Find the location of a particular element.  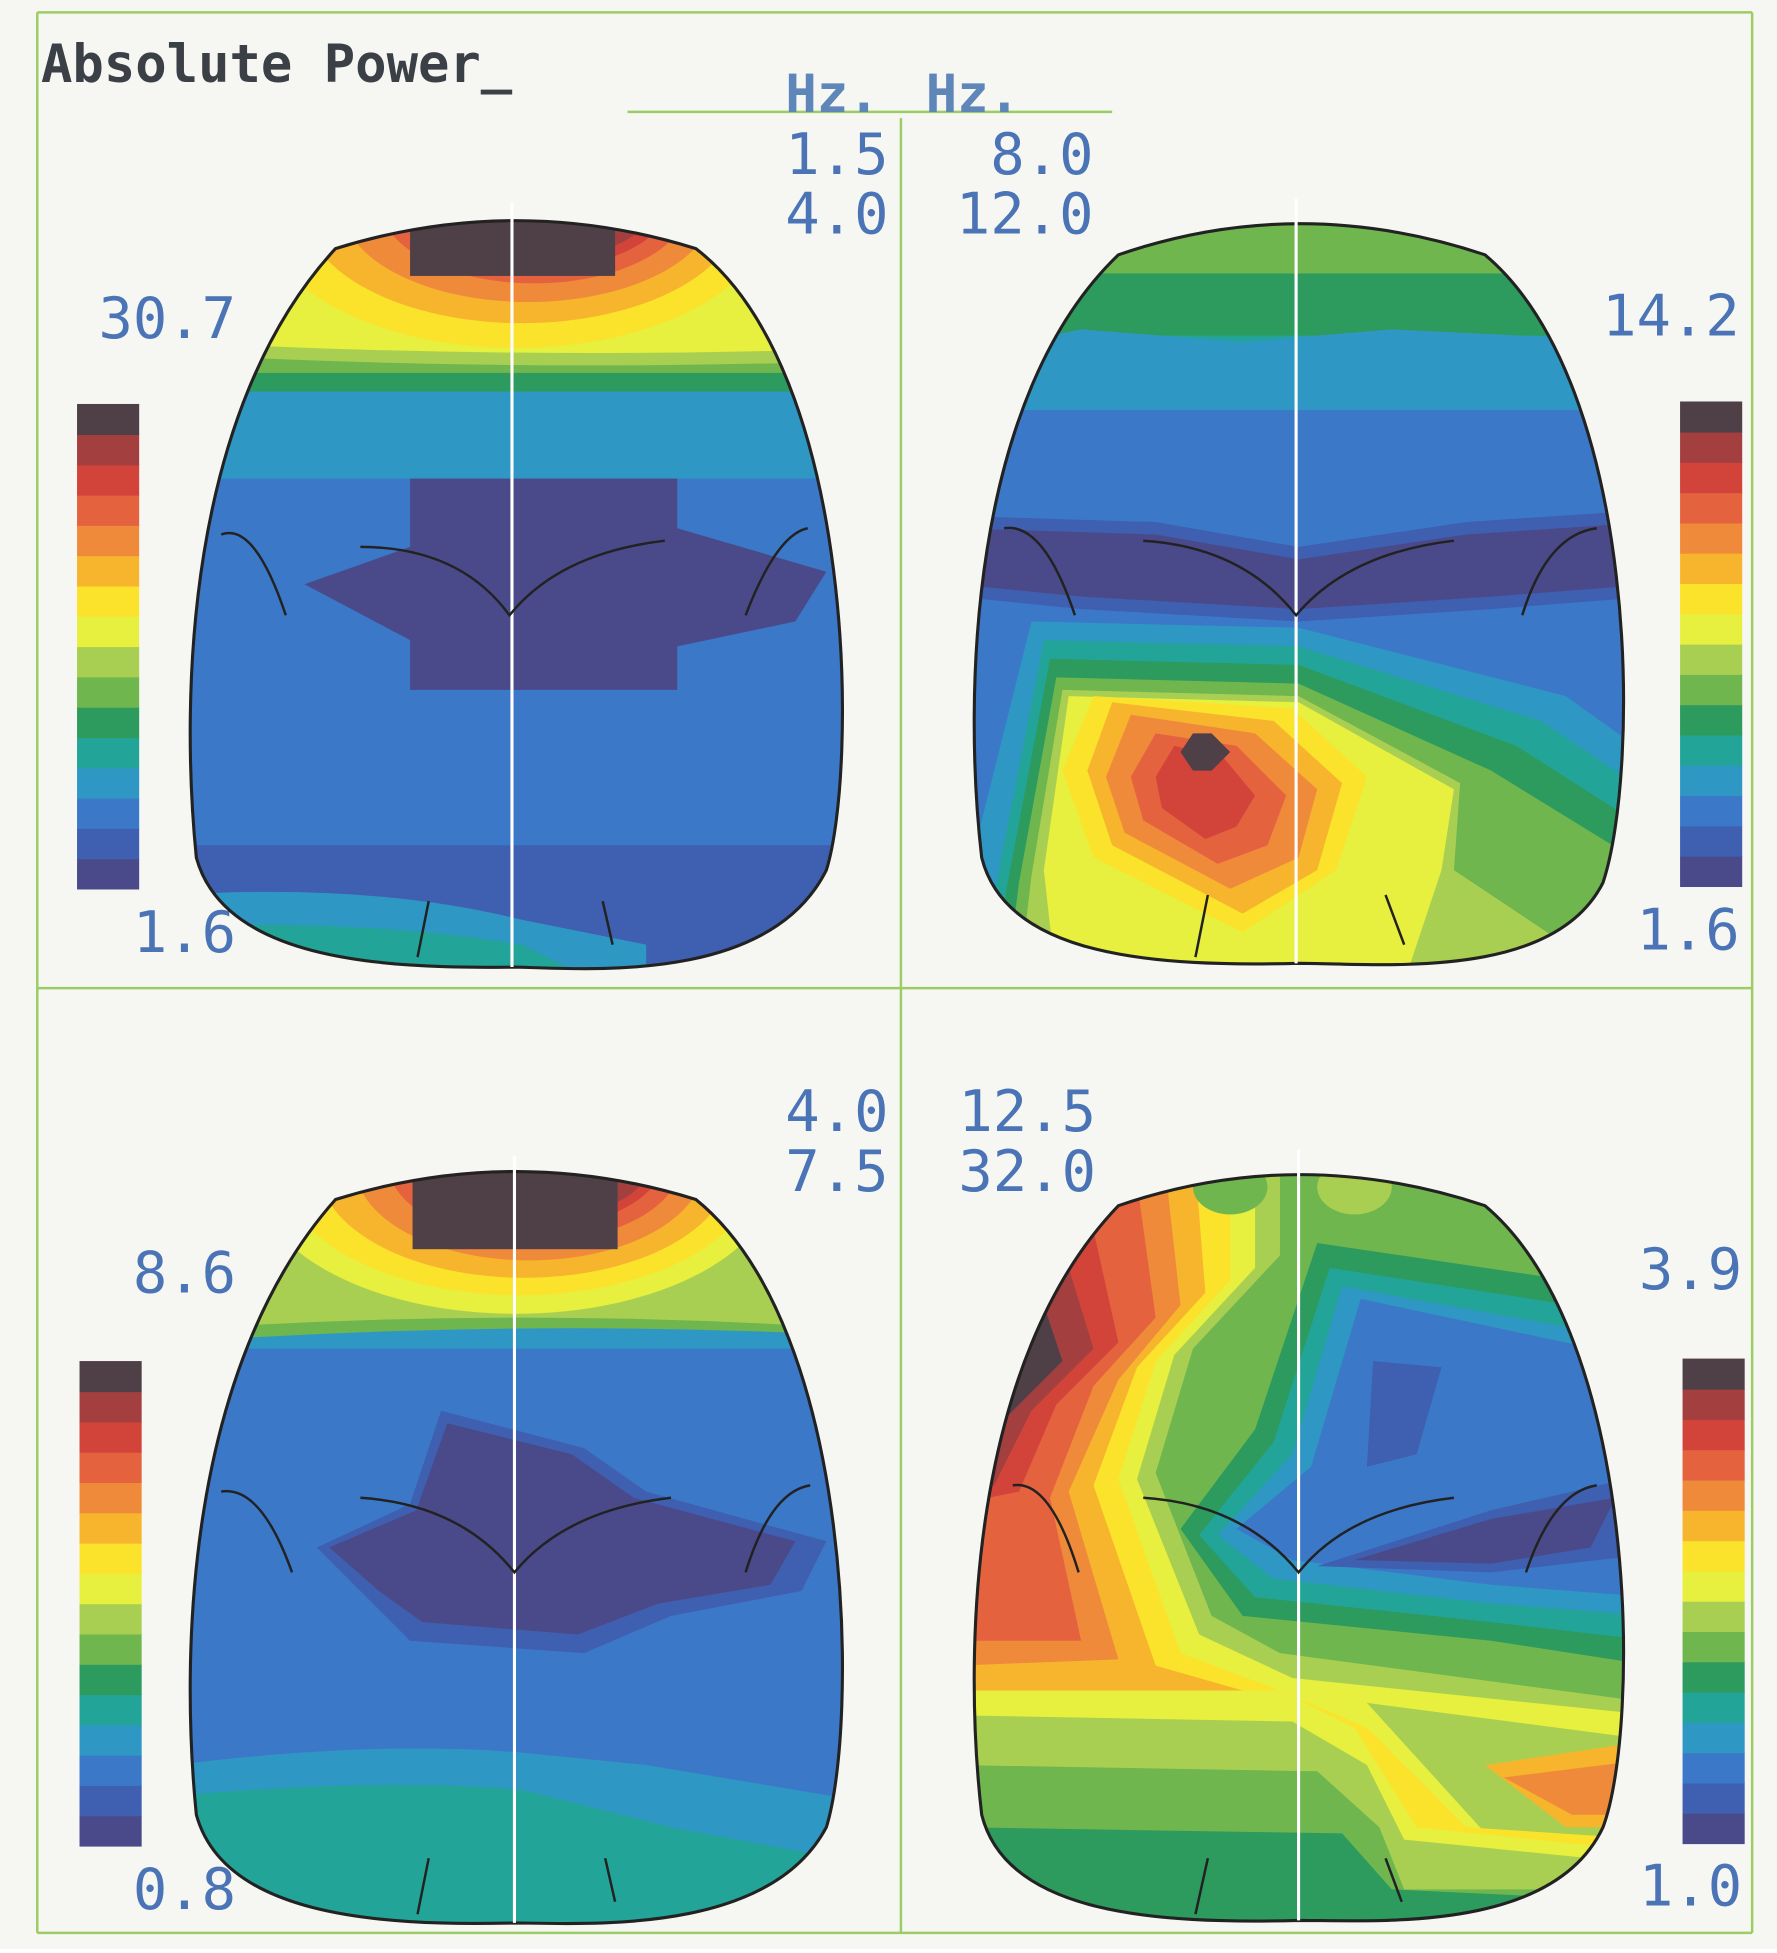

topomap-alpha is located at coordinates (1299, 582).